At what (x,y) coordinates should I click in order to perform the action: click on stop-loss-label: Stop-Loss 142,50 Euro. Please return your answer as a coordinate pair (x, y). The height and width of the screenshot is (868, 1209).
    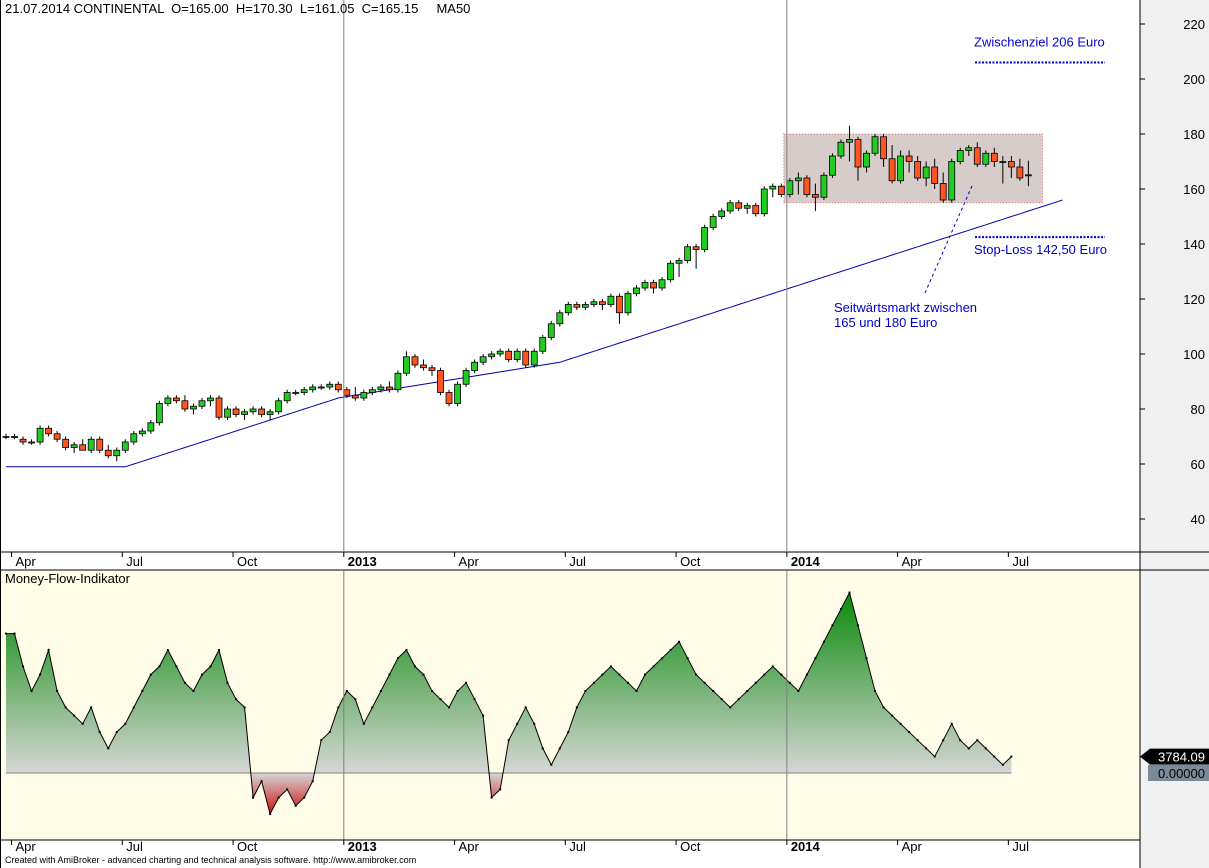
    Looking at the image, I should click on (1040, 249).